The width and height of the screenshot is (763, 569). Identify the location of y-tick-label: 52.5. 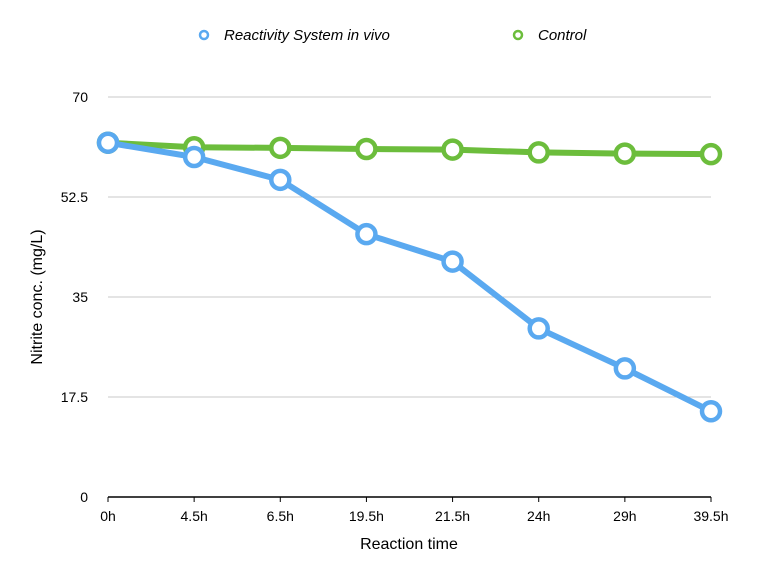
(74, 197).